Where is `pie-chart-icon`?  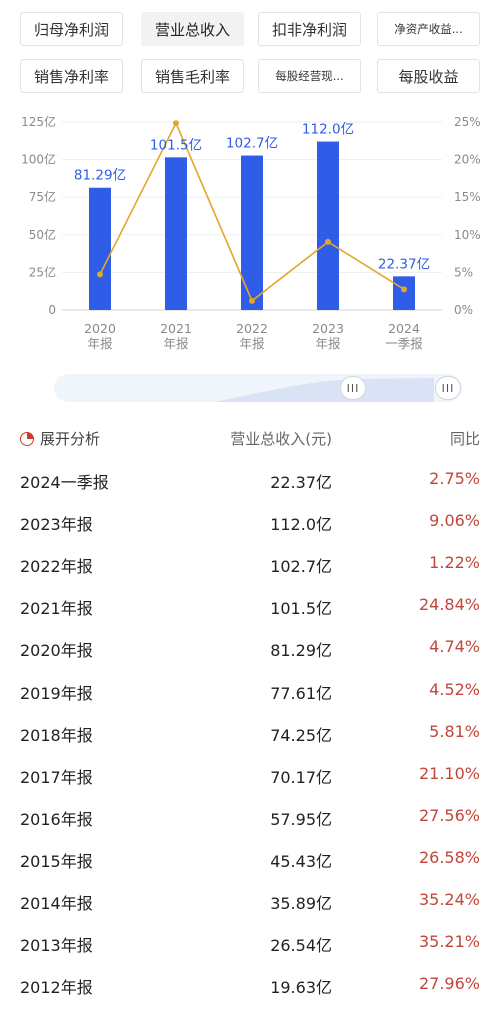 pie-chart-icon is located at coordinates (27, 438).